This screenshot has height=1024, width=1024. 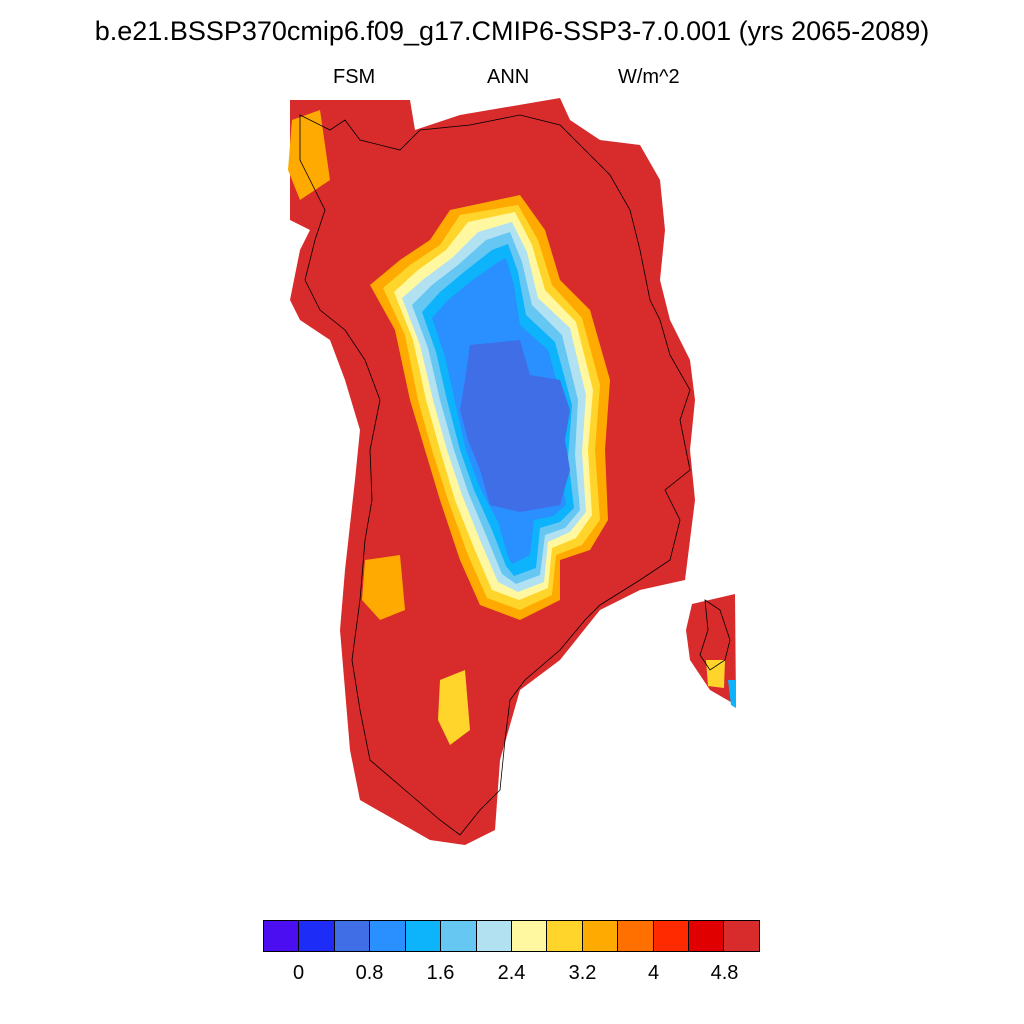 I want to click on colorbar-tick-label: 0.8, so click(x=369, y=973).